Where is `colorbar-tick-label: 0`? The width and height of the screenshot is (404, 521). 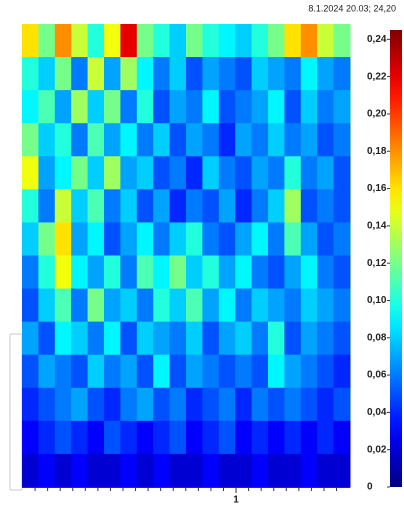
colorbar-tick-label: 0 is located at coordinates (370, 487).